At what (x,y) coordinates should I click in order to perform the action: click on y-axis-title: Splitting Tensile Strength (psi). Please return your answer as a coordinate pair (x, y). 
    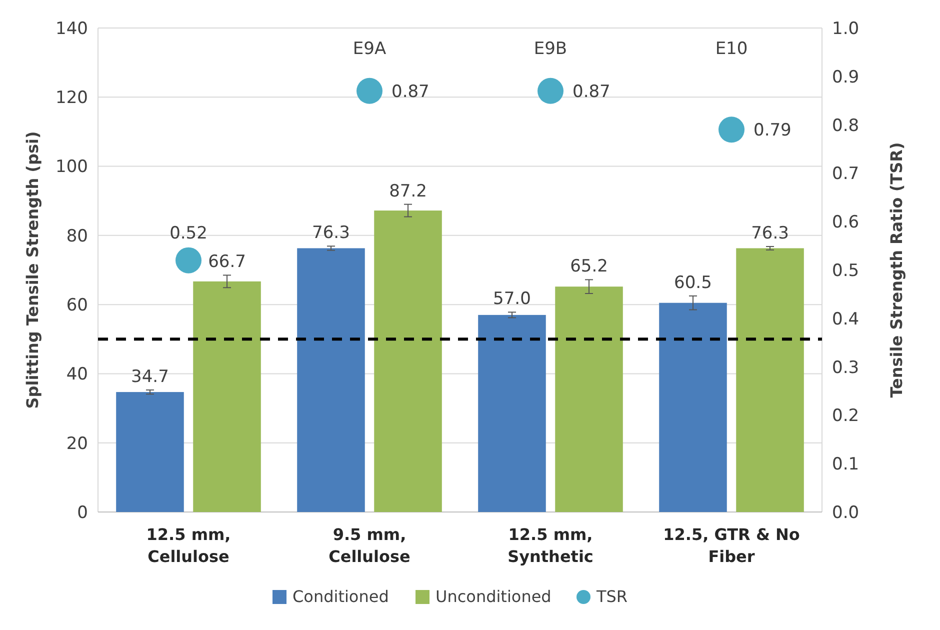
    Looking at the image, I should click on (32, 270).